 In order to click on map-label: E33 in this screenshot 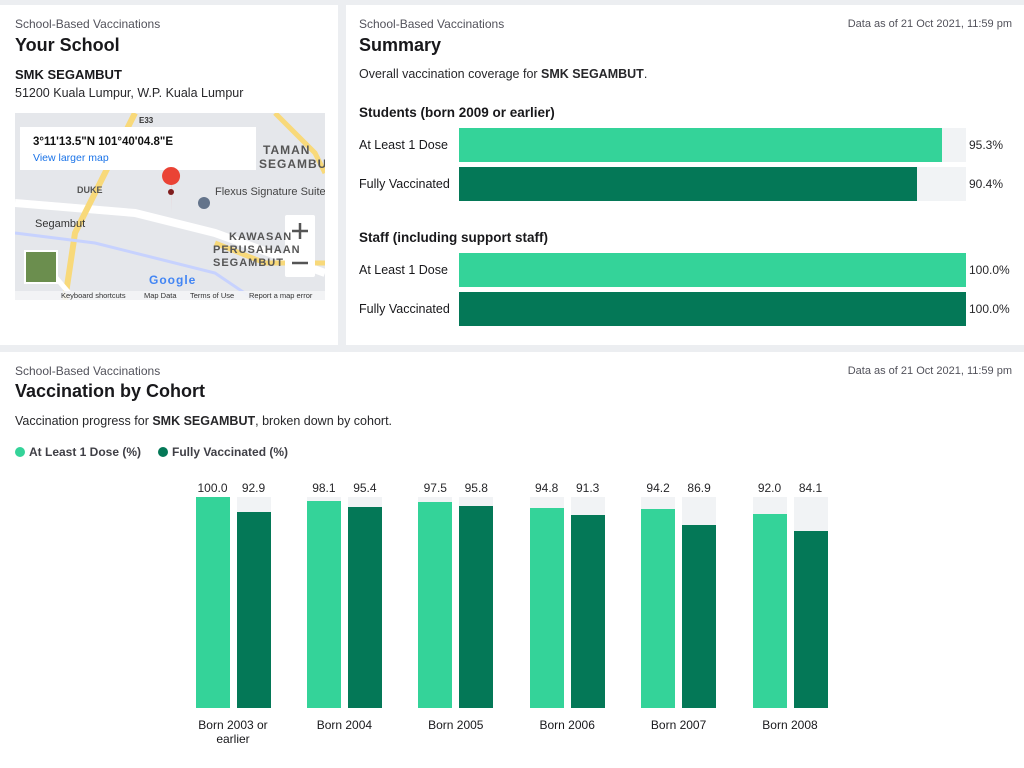, I will do `click(146, 120)`.